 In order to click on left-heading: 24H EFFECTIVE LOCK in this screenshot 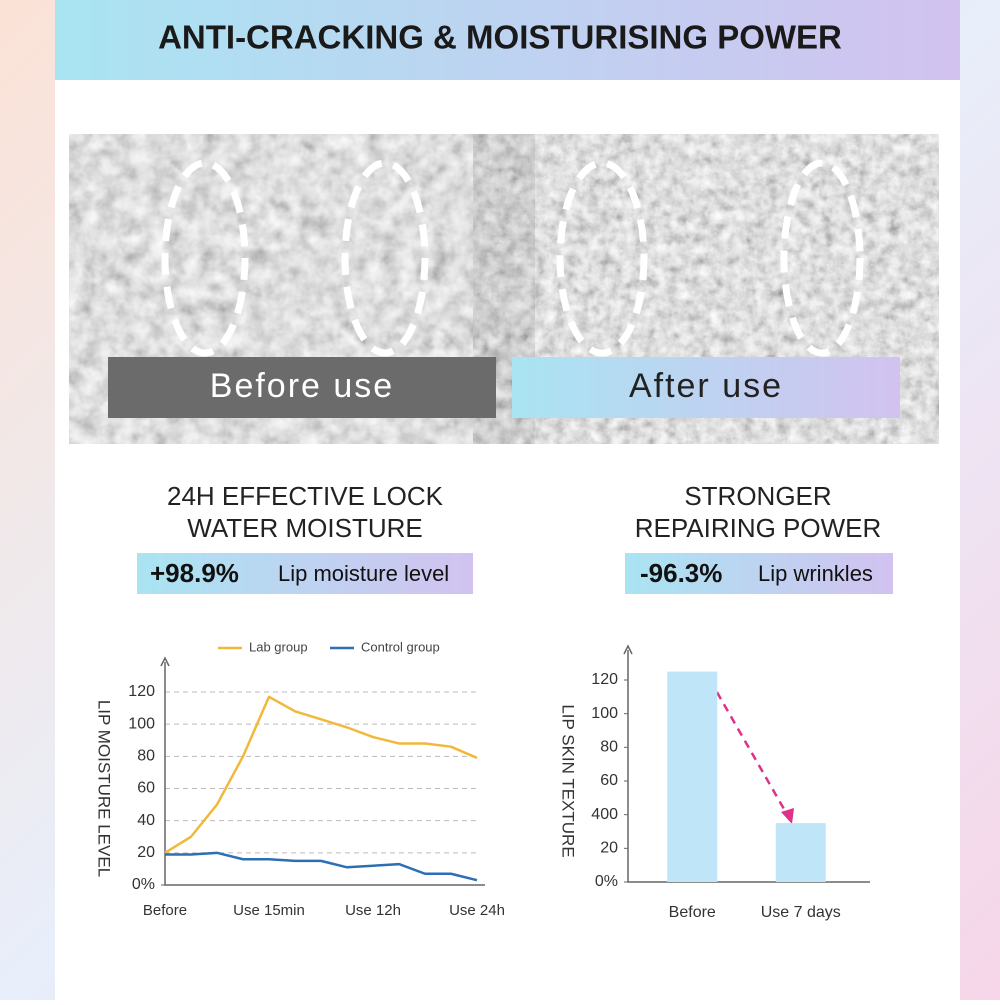, I will do `click(305, 496)`.